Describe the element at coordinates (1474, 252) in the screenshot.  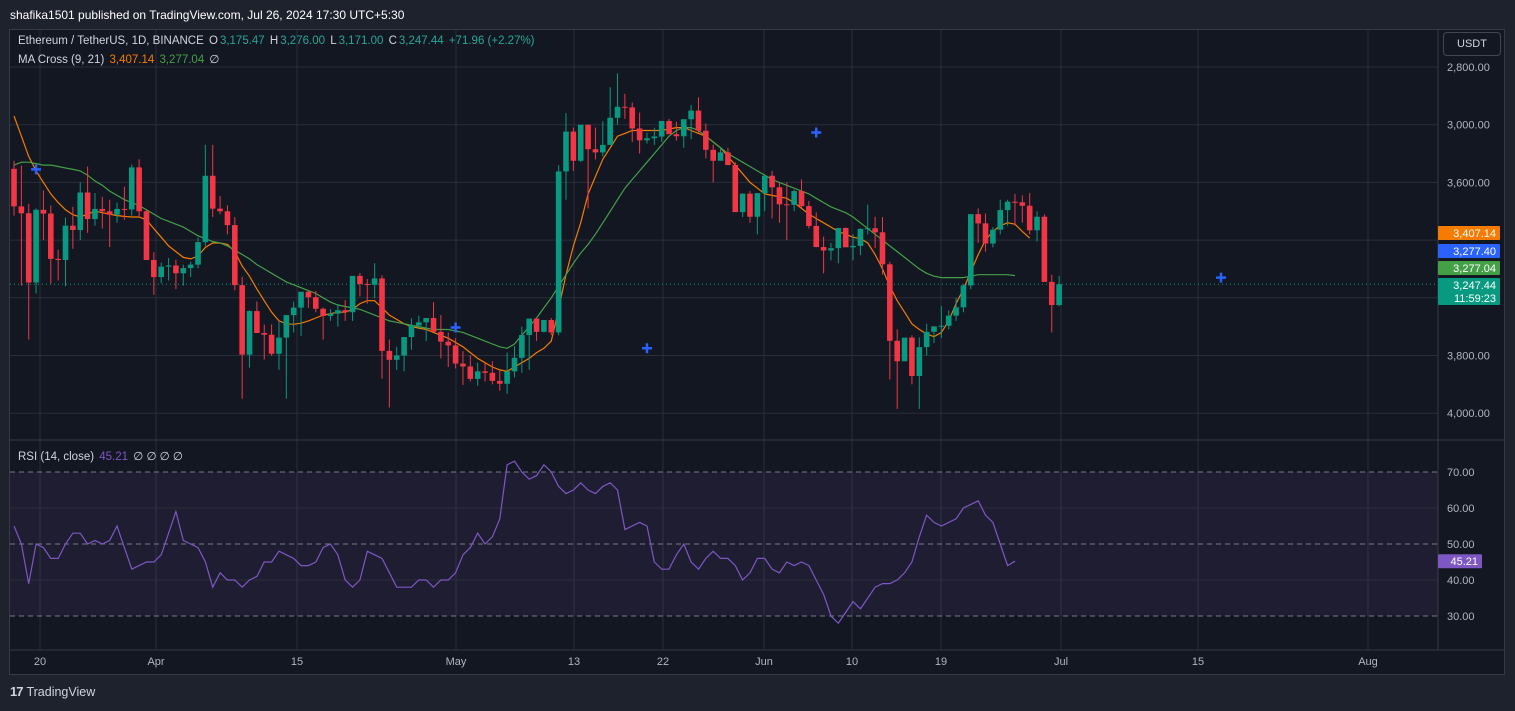
I see `price-badge-label: 3,277.40` at that location.